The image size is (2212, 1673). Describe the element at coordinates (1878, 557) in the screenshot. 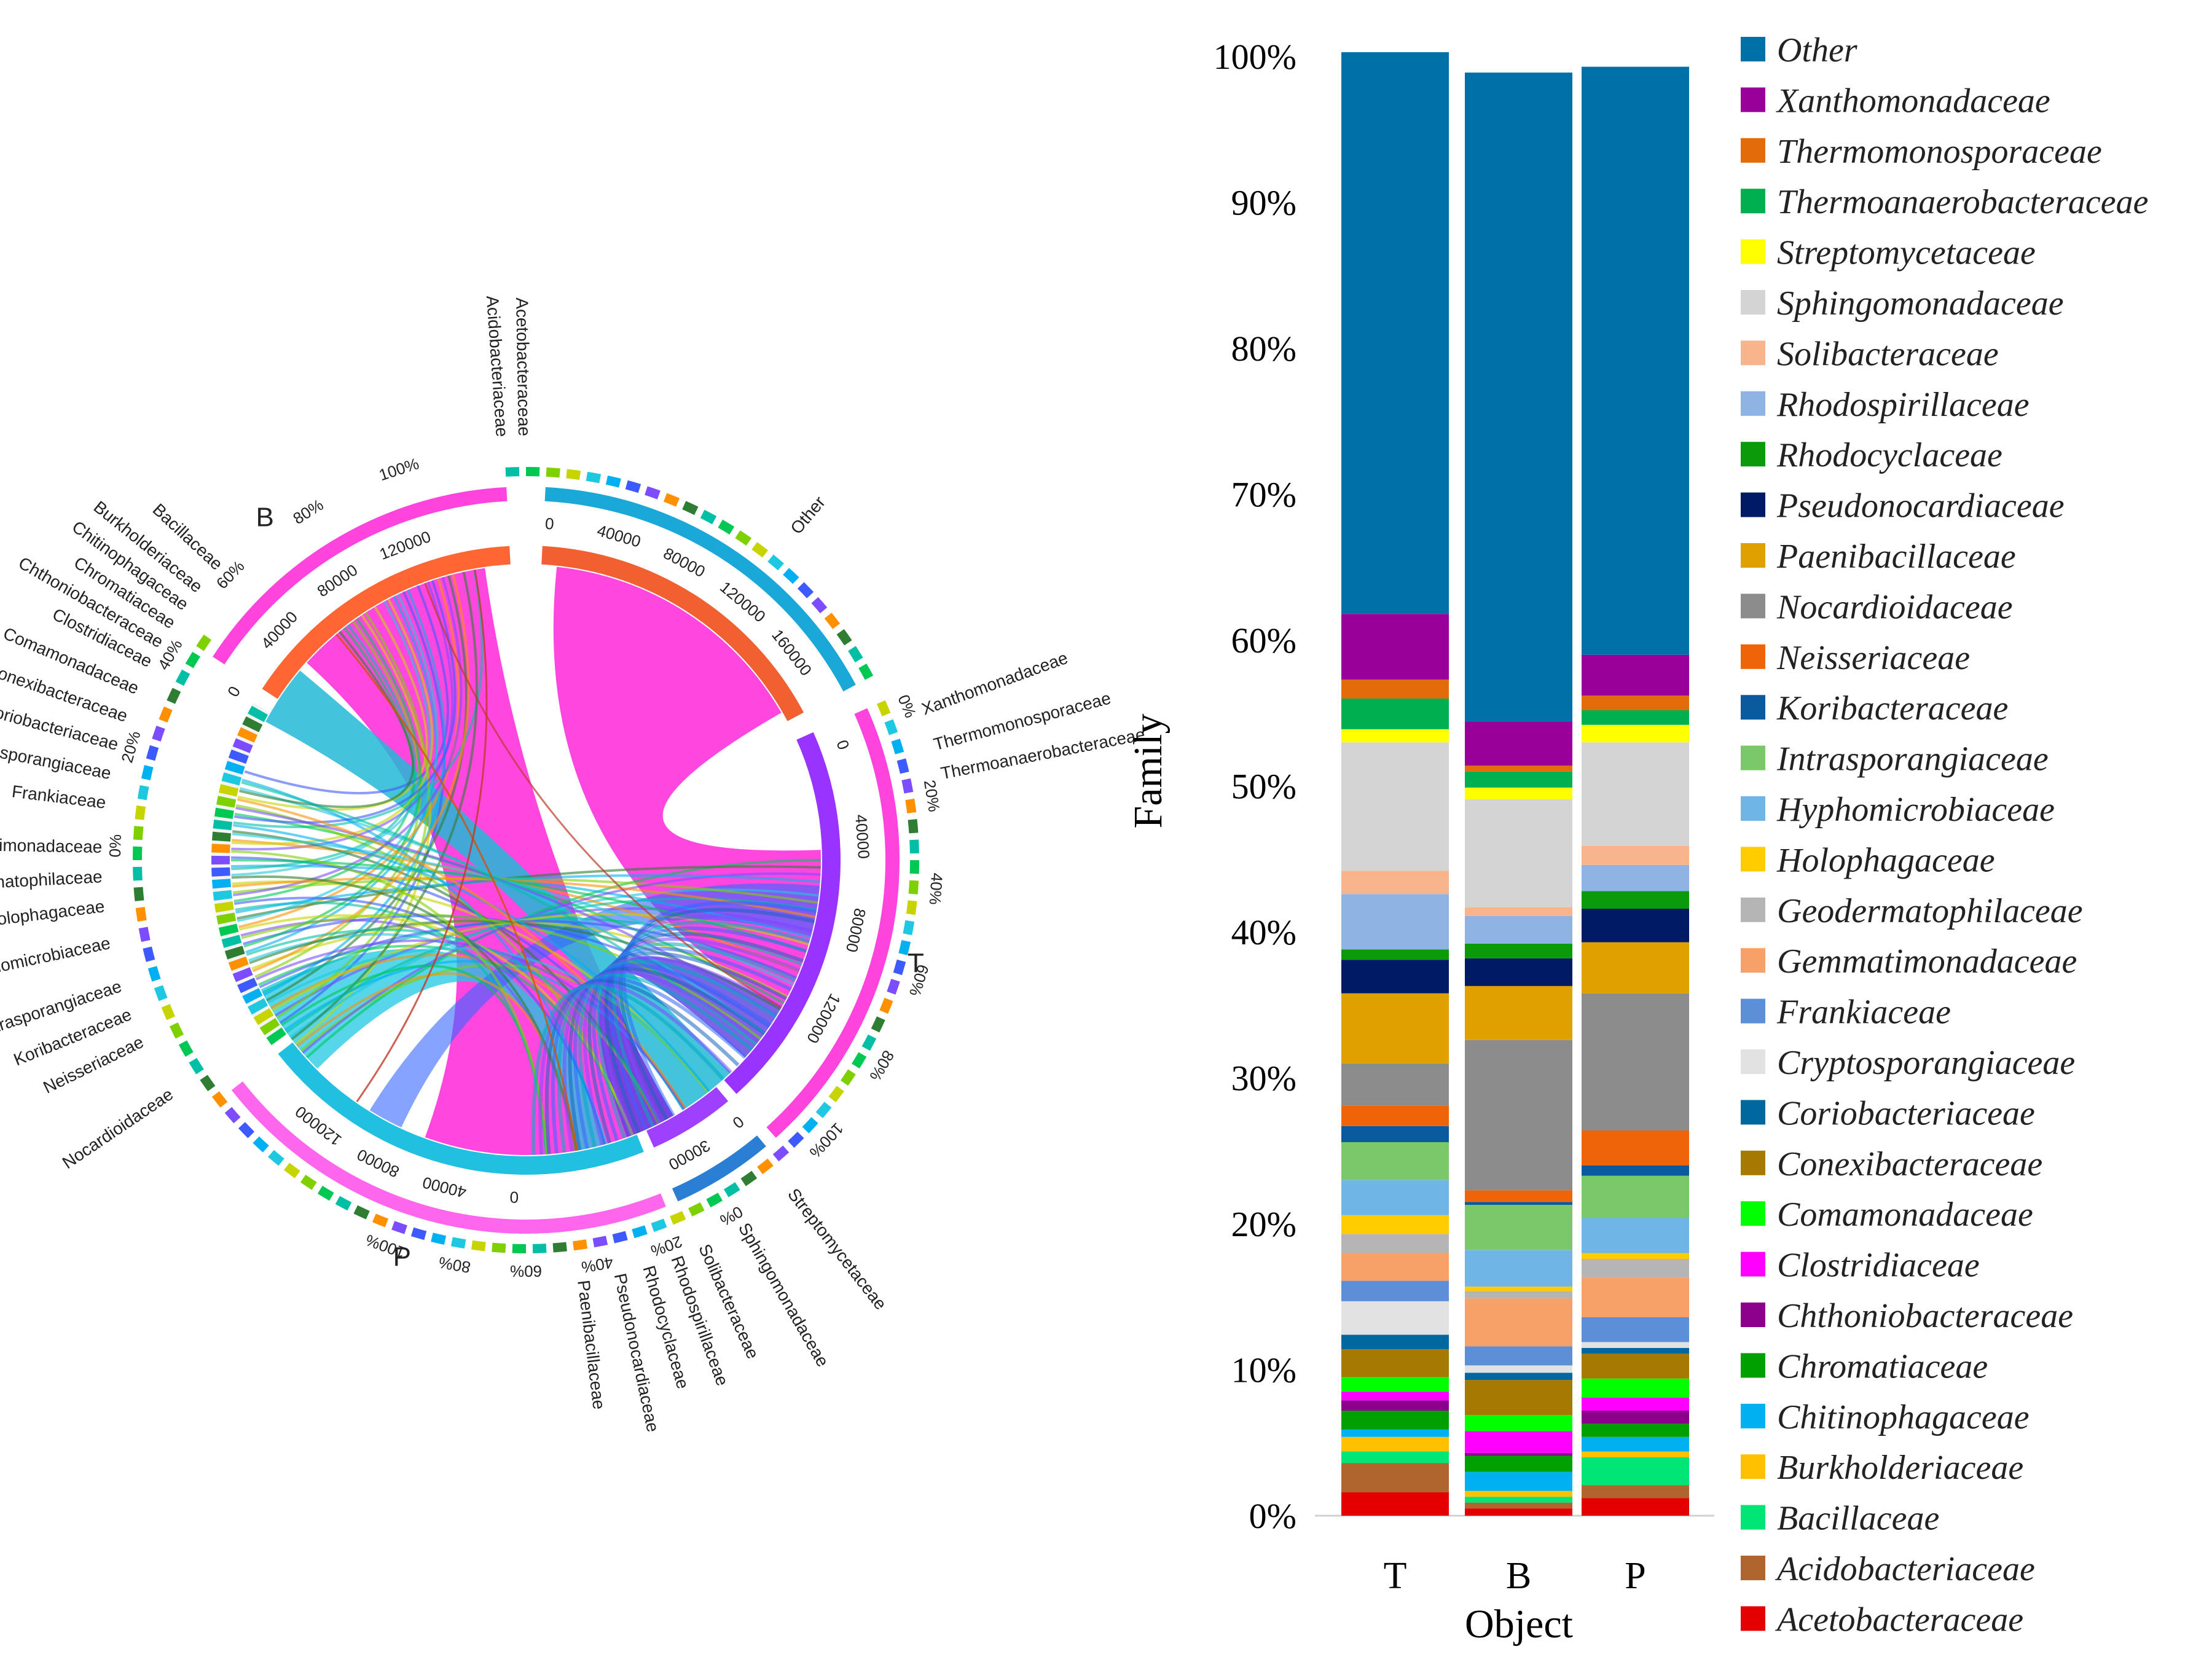

I see `legend-item: Paenibacillaceae` at that location.